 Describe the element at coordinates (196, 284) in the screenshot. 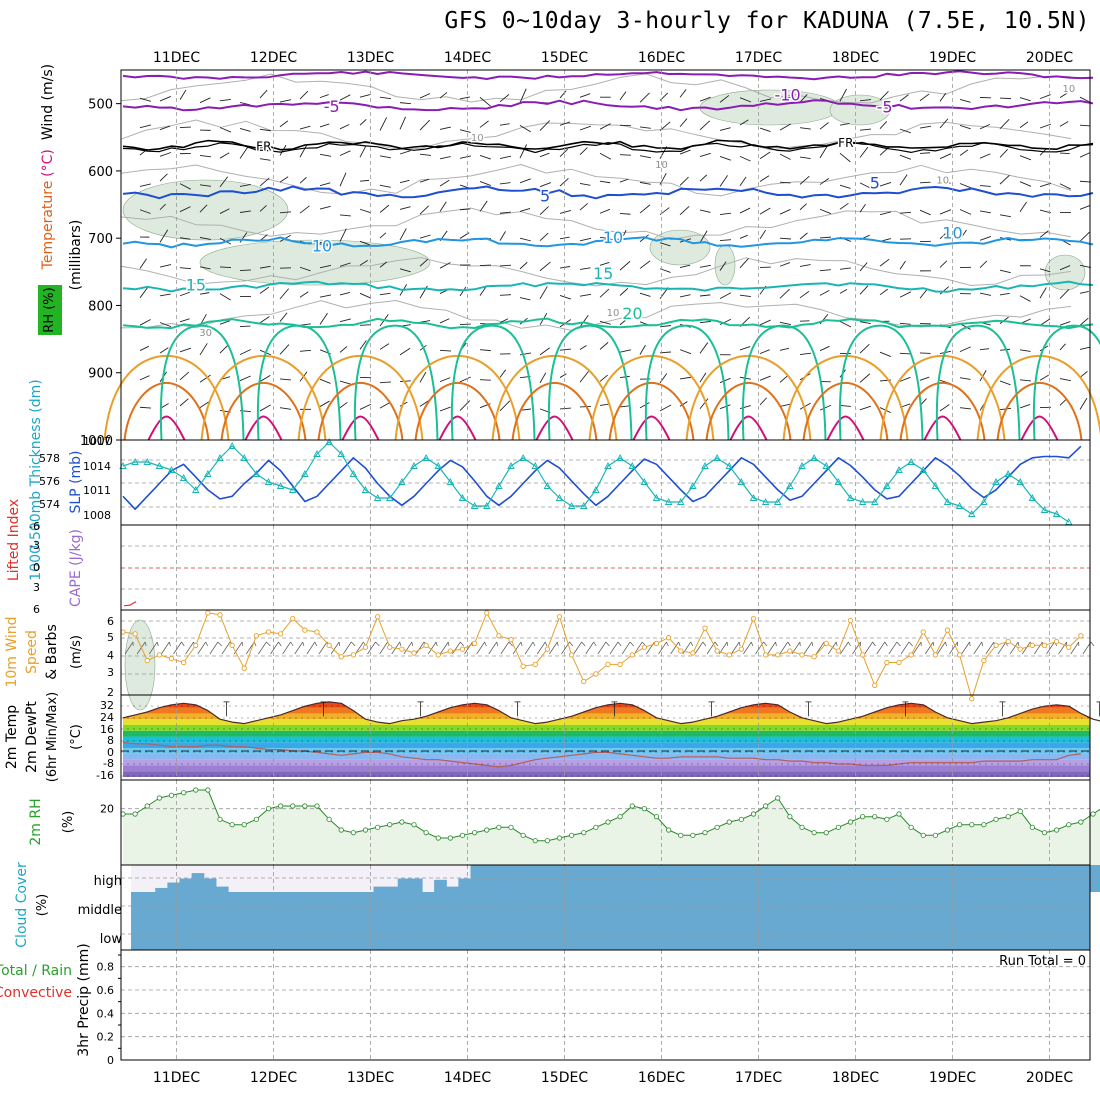

I see `isotherm-label: 15` at that location.